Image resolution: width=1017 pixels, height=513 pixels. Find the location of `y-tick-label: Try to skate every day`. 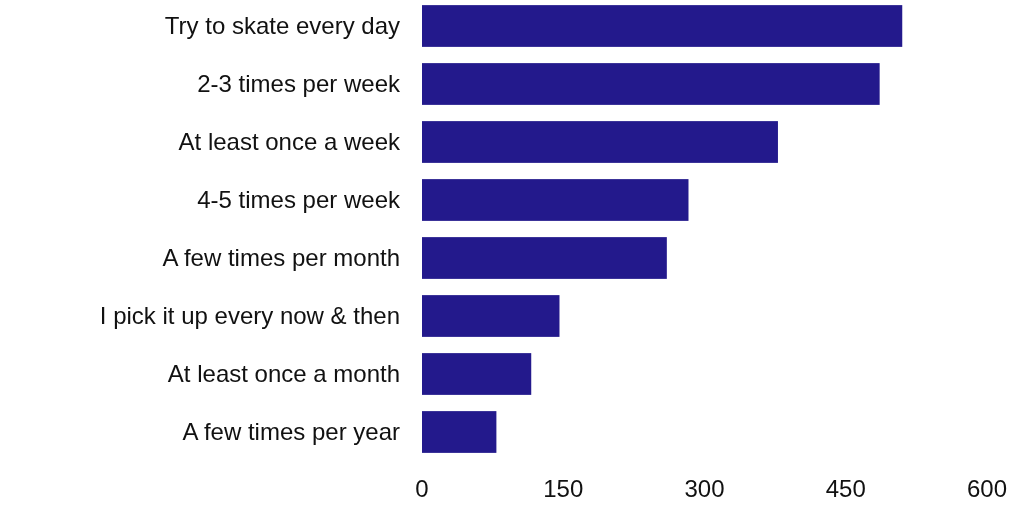

y-tick-label: Try to skate every day is located at coordinates (282, 26).